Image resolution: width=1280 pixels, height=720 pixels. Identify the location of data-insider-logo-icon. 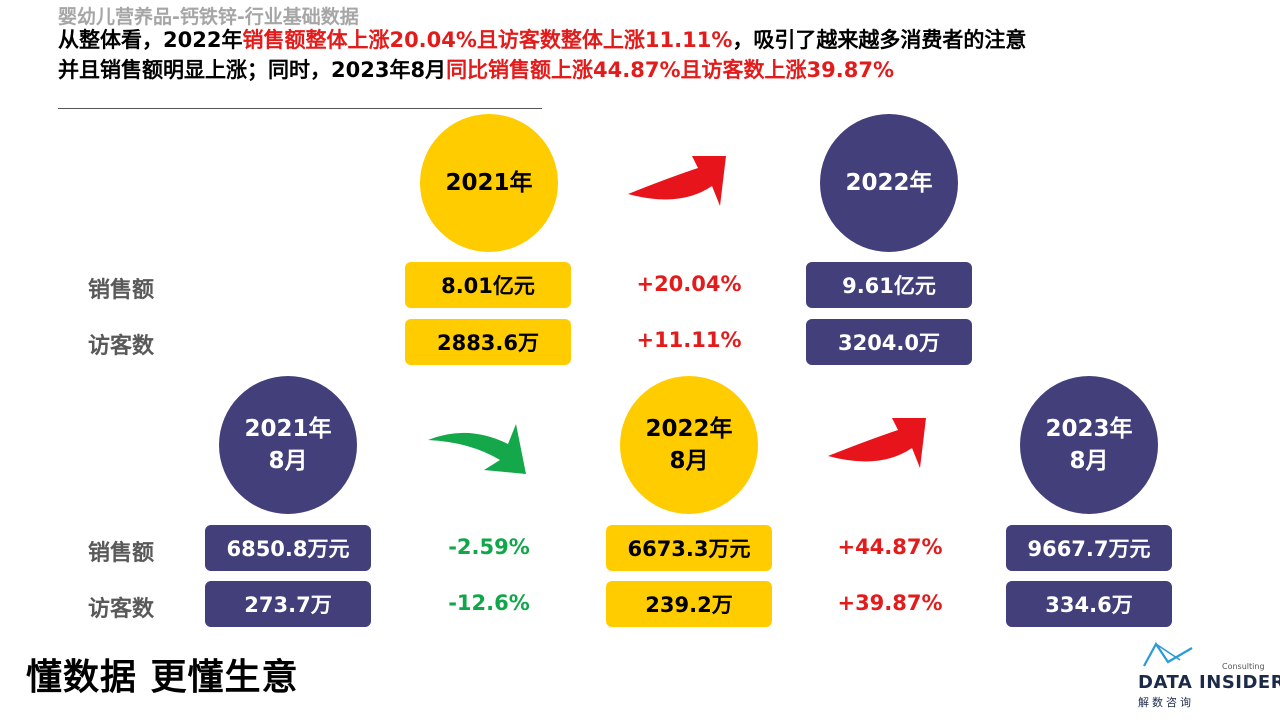
(1168, 654).